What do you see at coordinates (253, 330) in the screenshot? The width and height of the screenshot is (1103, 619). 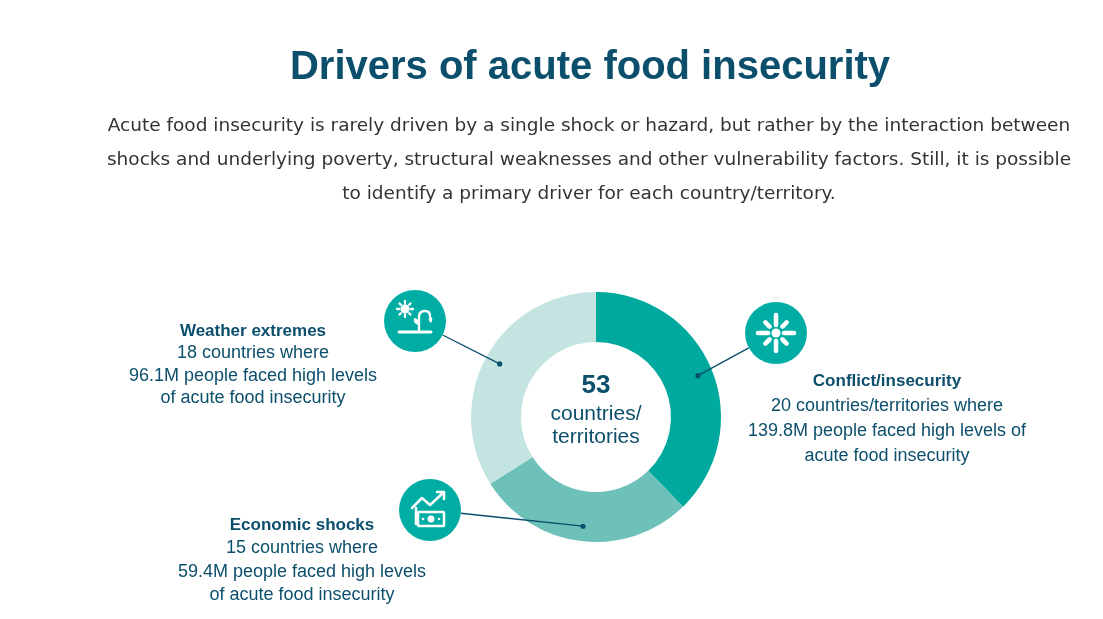 I see `slice-label: Weather extremes` at bounding box center [253, 330].